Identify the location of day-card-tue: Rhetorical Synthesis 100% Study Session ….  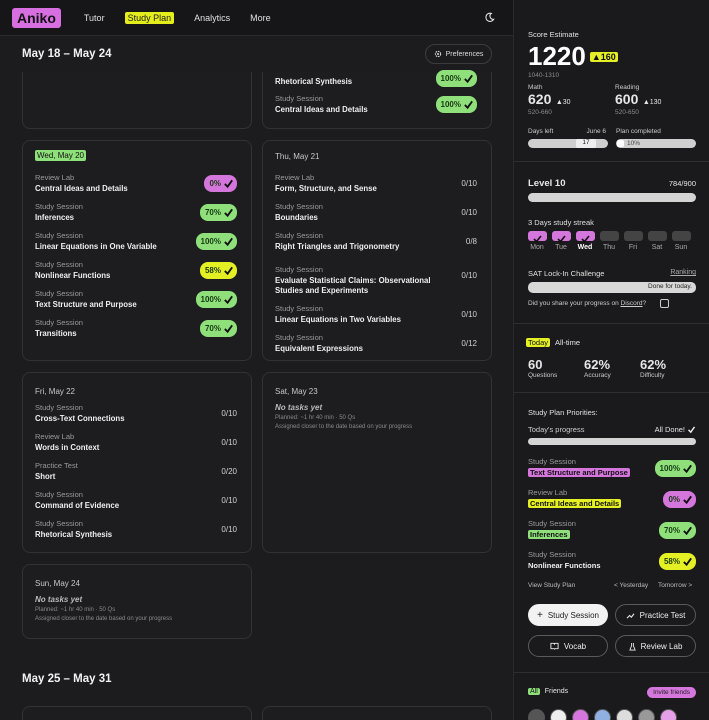
(377, 99).